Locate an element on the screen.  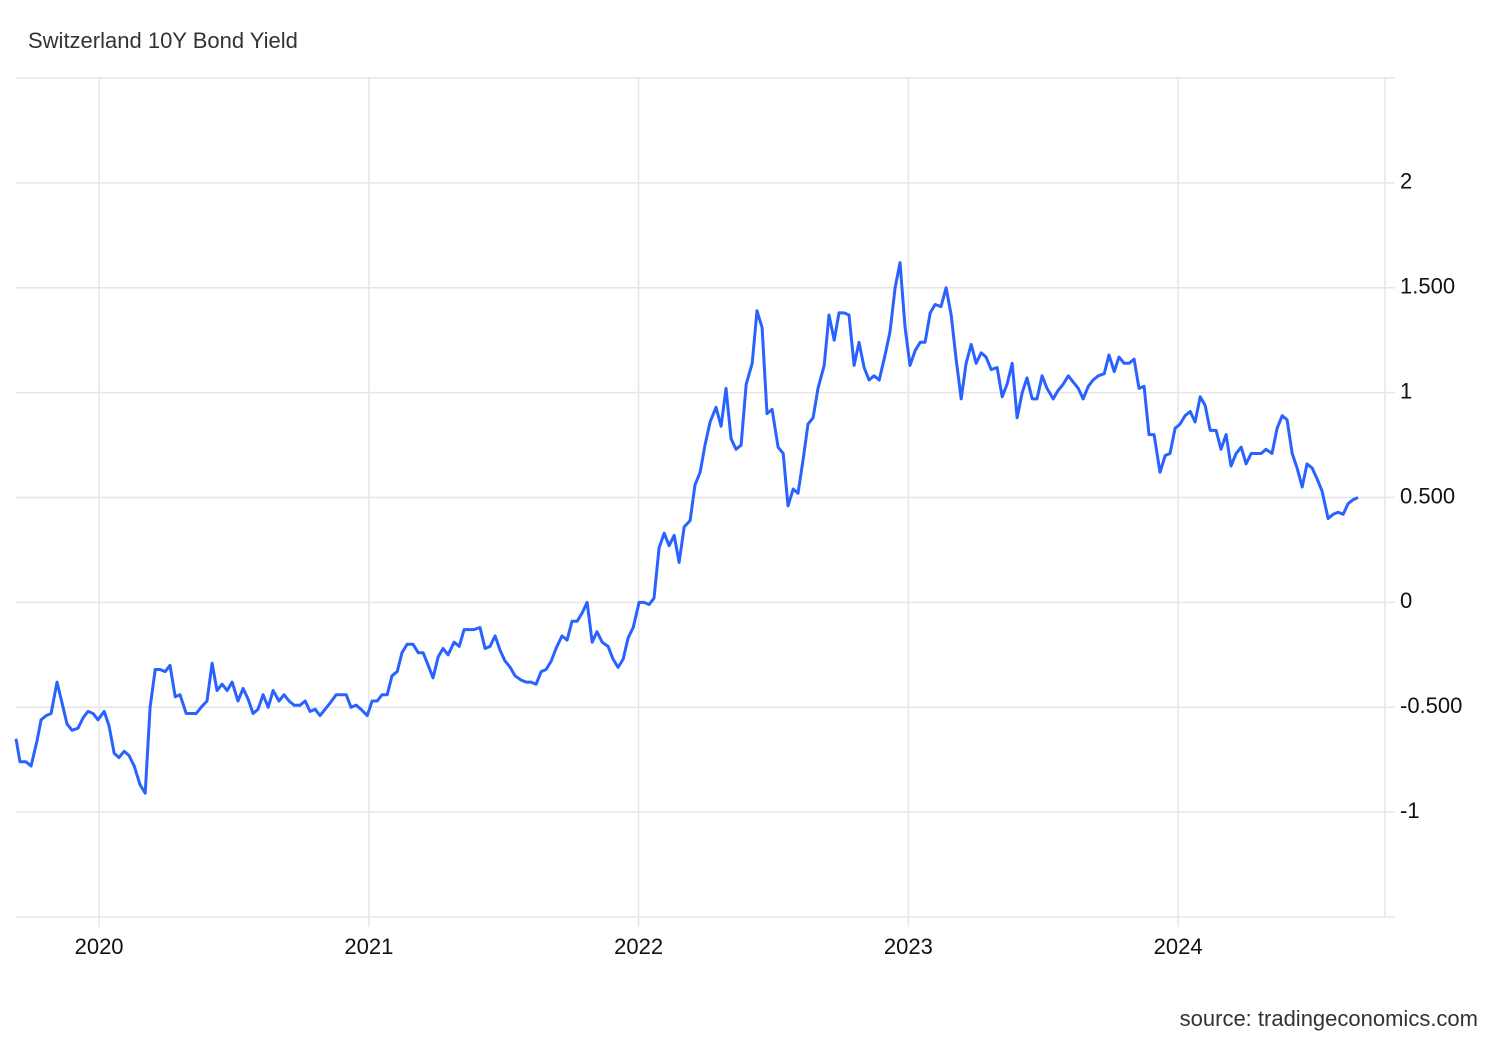
source-note: source: tradingeconomics.com is located at coordinates (1329, 1018).